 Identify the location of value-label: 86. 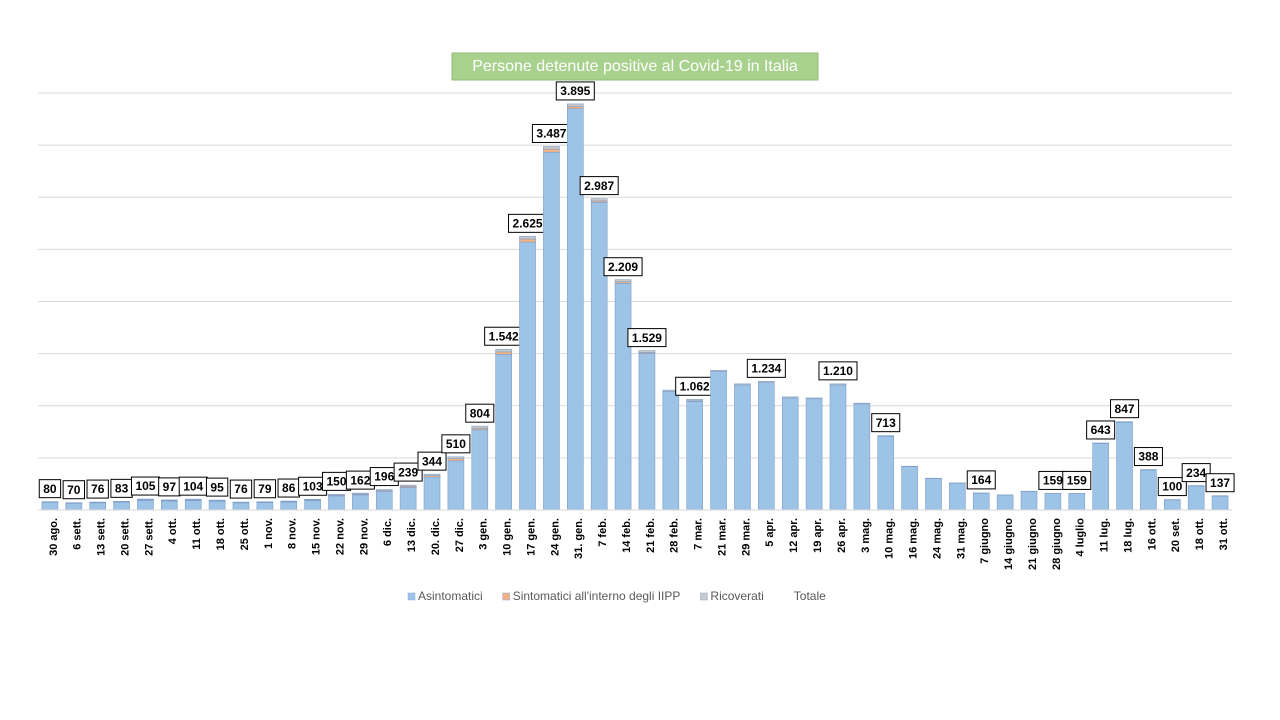
(289, 488).